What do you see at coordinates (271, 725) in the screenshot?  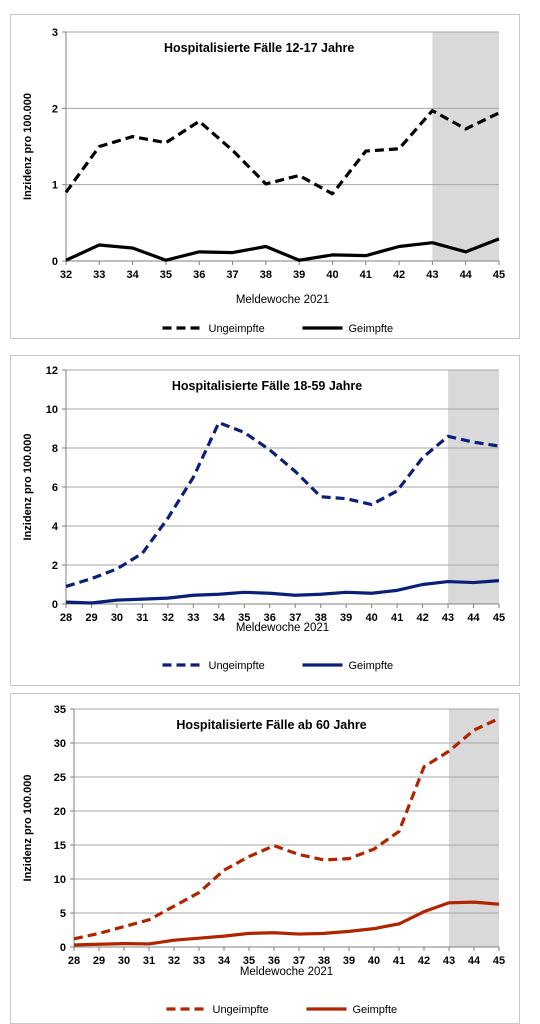 I see `chart-title: Hospitalisierte Fälle ab 60 Jahre` at bounding box center [271, 725].